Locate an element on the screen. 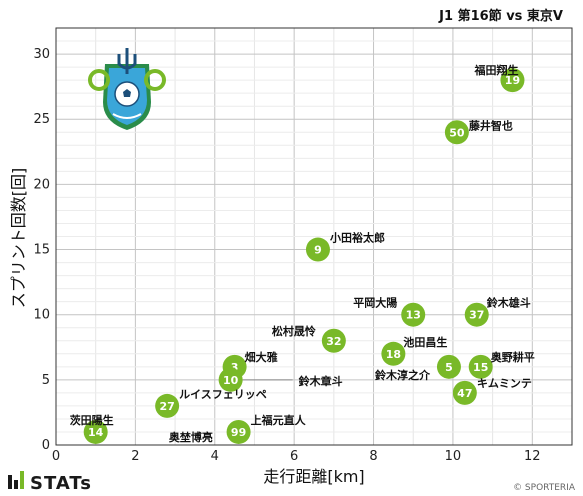 Image resolution: width=583 pixels, height=496 pixels. scatter-point: 10 鈴木章斗 is located at coordinates (280, 379).